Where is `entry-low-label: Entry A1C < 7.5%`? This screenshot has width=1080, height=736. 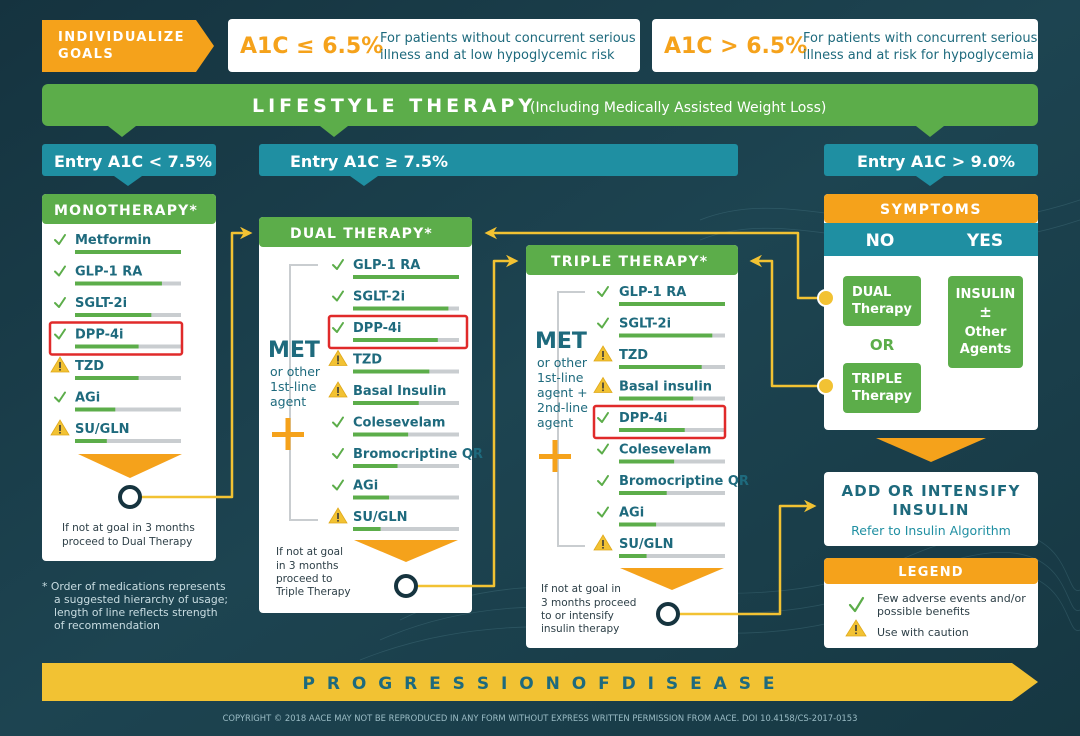 entry-low-label: Entry A1C < 7.5% is located at coordinates (133, 161).